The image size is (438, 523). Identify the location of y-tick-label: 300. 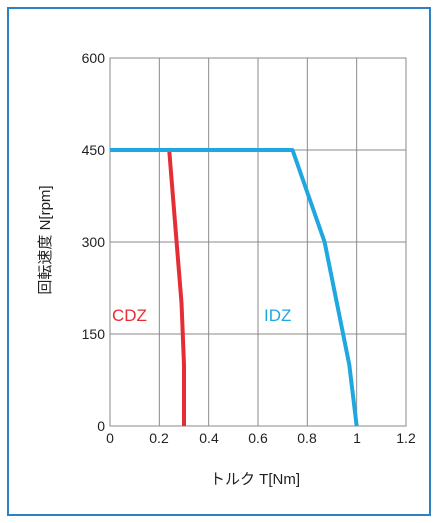
(94, 242).